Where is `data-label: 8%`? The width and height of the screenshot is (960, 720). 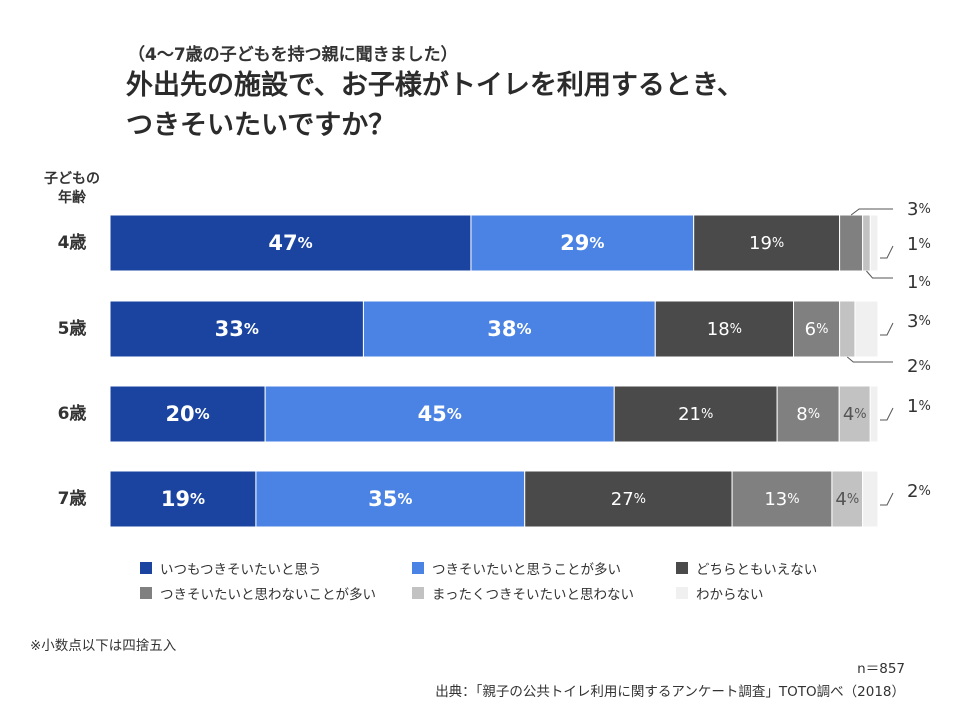
data-label: 8% is located at coordinates (808, 414).